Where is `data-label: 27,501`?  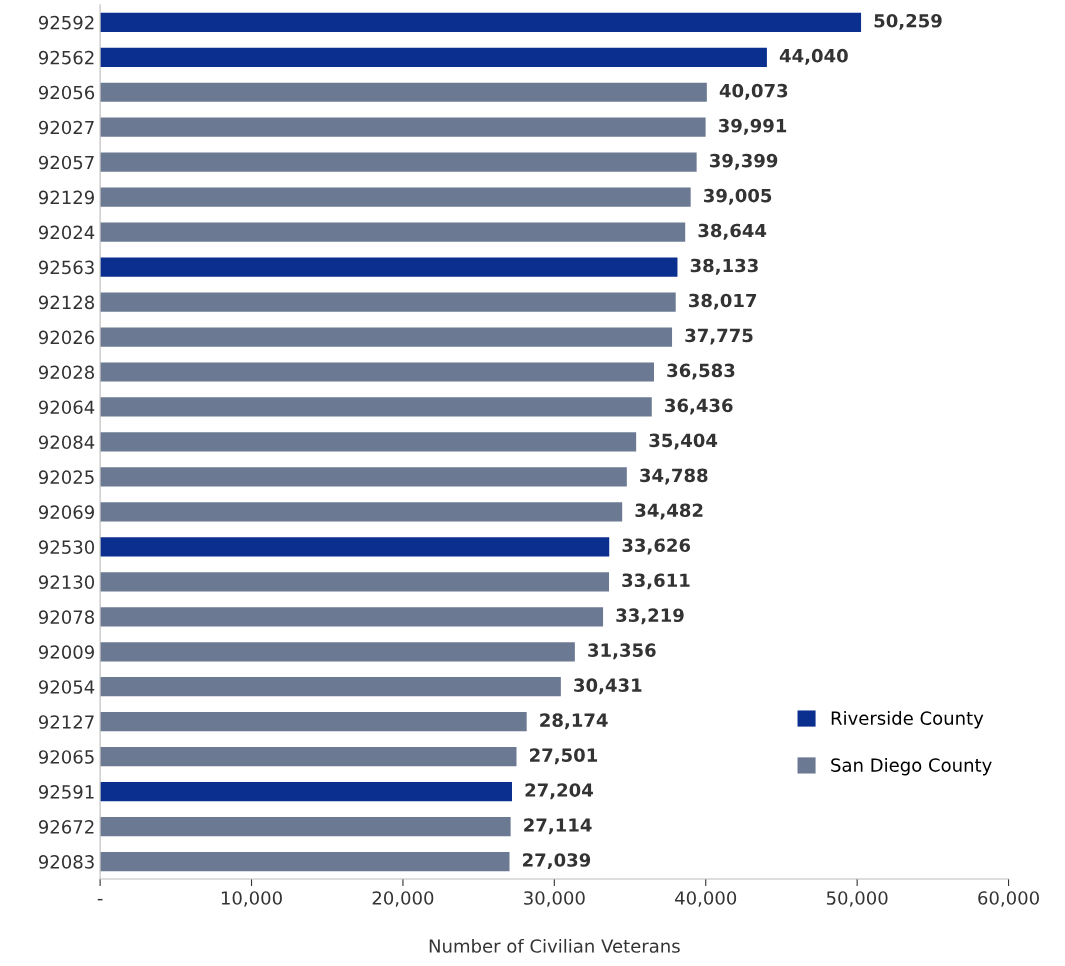 data-label: 27,501 is located at coordinates (564, 756).